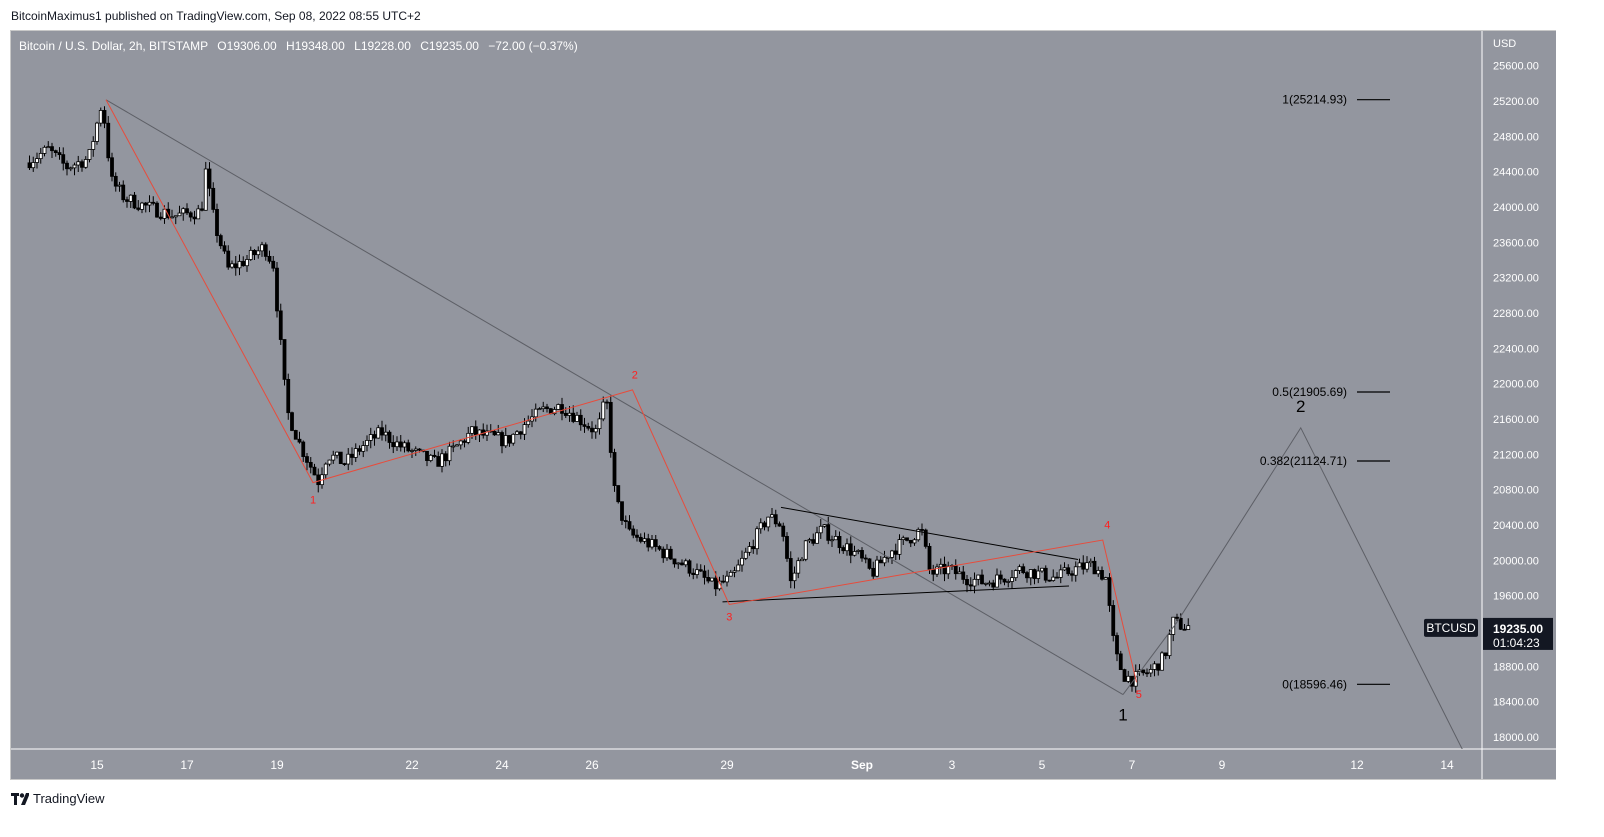  I want to click on time-tick-label: 5, so click(1042, 765).